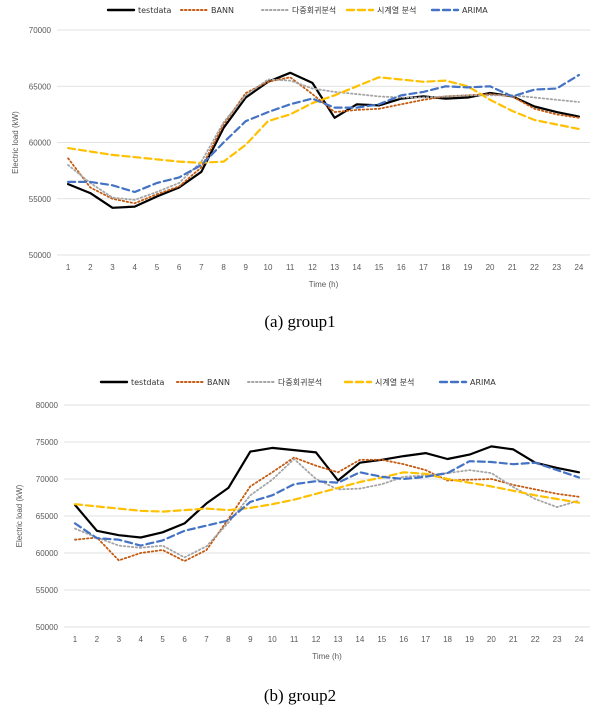 The width and height of the screenshot is (603, 717). Describe the element at coordinates (299, 321) in the screenshot. I see `chart-caption: (a) group1` at that location.